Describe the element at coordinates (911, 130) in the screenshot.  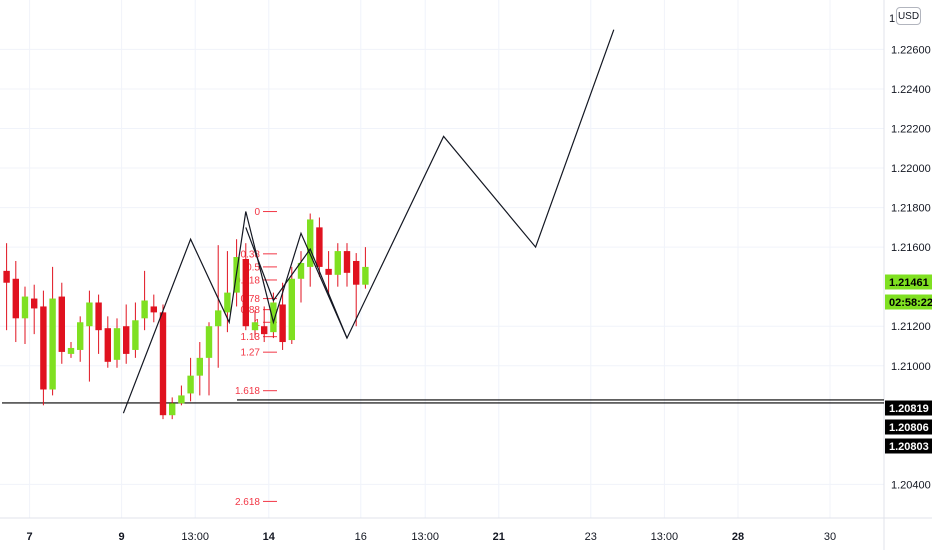
I see `price-tick-label: 1.22200` at that location.